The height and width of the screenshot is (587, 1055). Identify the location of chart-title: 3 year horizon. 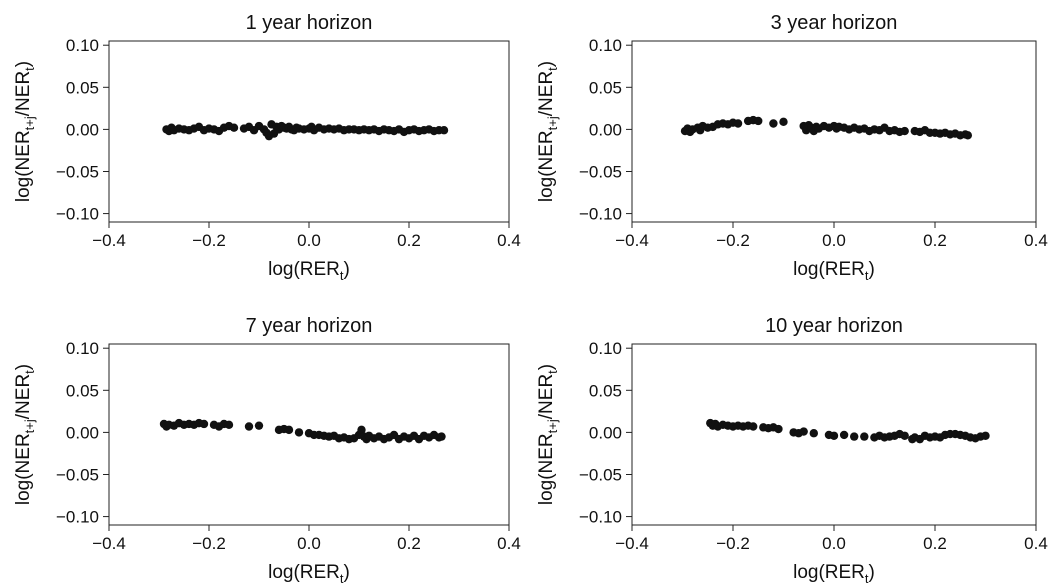
(834, 23).